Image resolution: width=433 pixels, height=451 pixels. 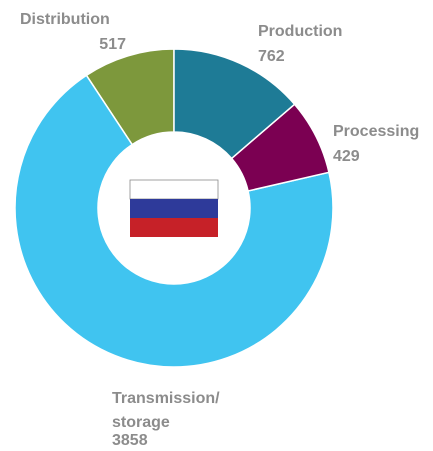 What do you see at coordinates (112, 44) in the screenshot?
I see `value-label: 517` at bounding box center [112, 44].